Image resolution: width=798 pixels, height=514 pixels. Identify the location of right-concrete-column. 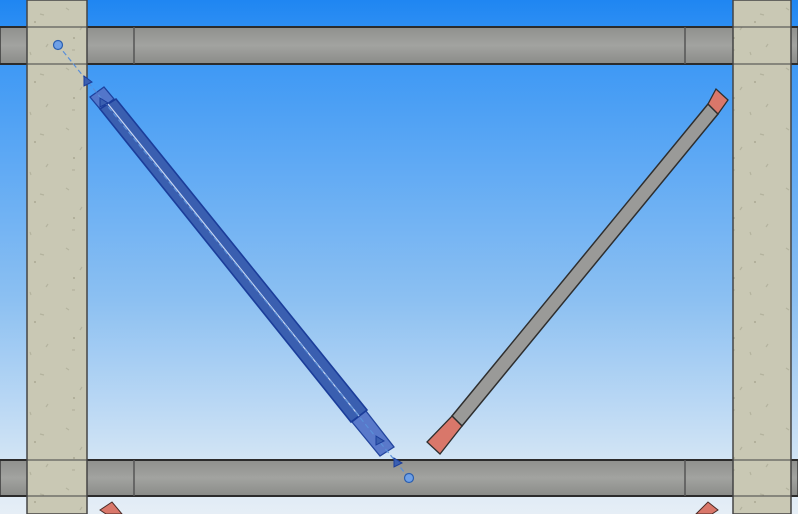
(762, 257).